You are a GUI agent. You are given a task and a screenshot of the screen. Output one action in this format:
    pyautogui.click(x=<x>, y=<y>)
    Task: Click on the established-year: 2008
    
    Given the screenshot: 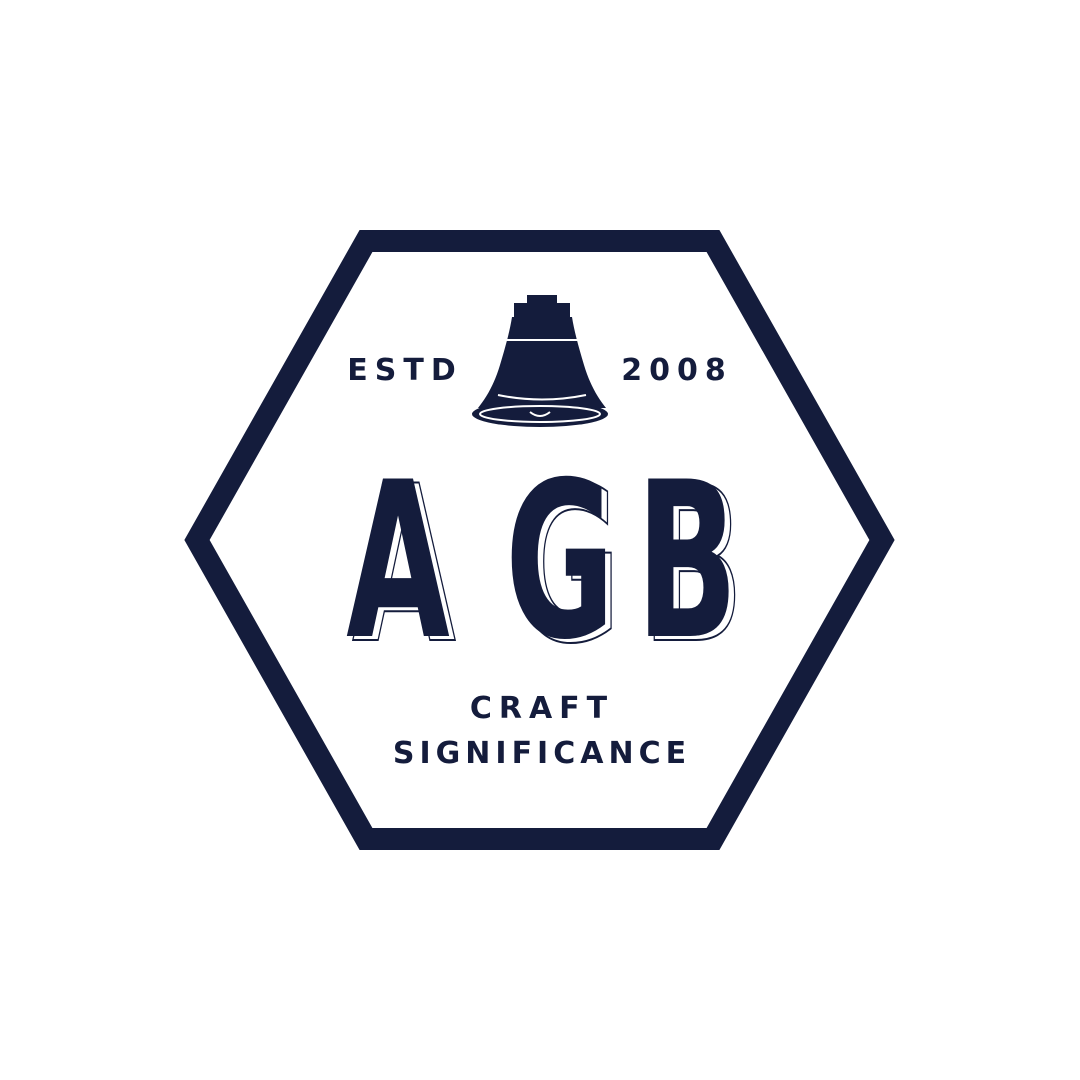 What is the action you would take?
    pyautogui.click(x=677, y=370)
    